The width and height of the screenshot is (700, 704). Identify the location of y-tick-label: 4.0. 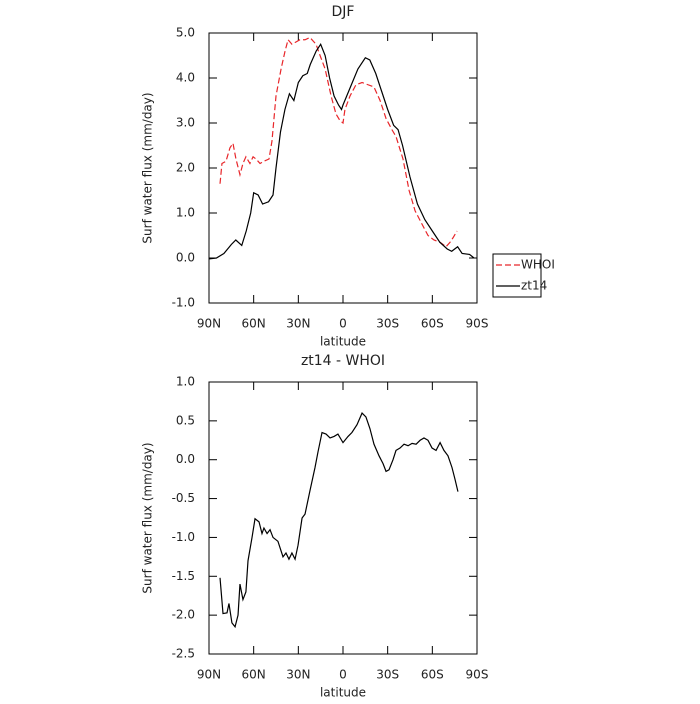
(185, 78).